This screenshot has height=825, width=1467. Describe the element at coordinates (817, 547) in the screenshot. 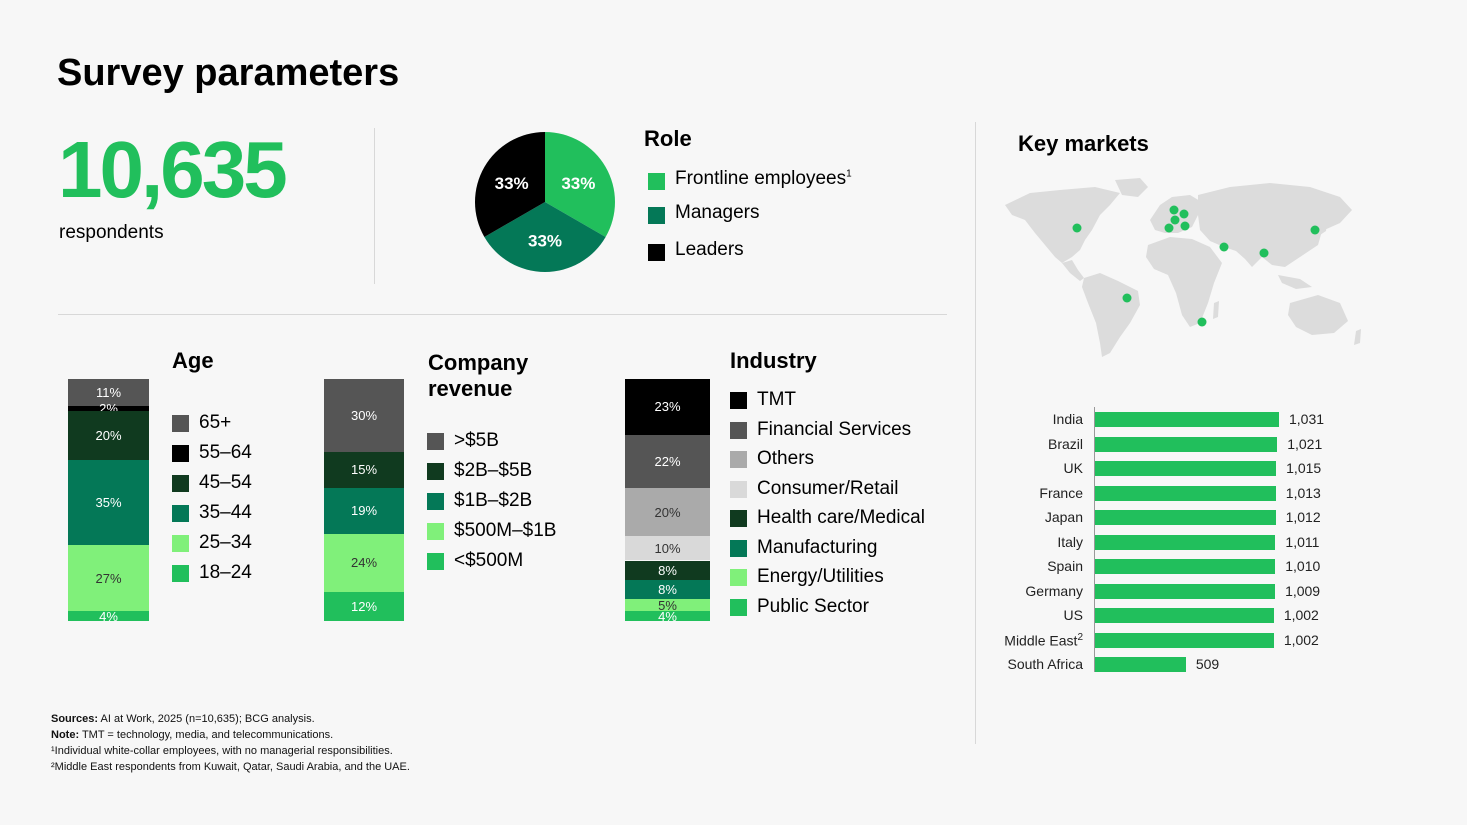

I see `industry-legend-label: Manufacturing` at that location.